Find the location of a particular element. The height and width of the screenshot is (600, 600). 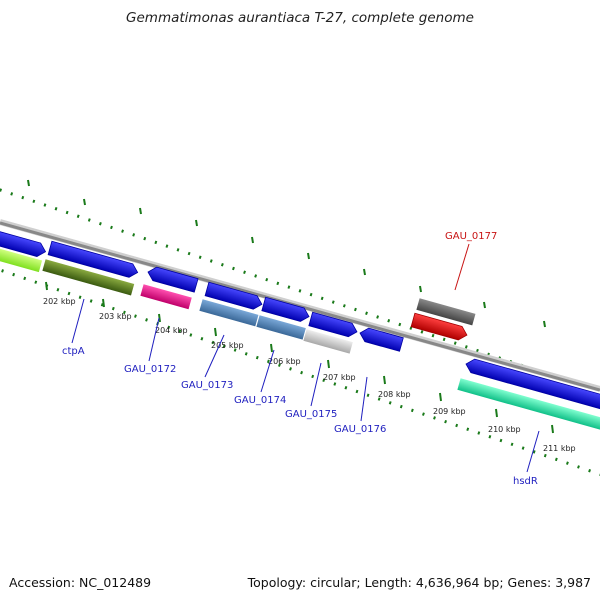

label-GAU_0176: GAU_0176 is located at coordinates (360, 429).